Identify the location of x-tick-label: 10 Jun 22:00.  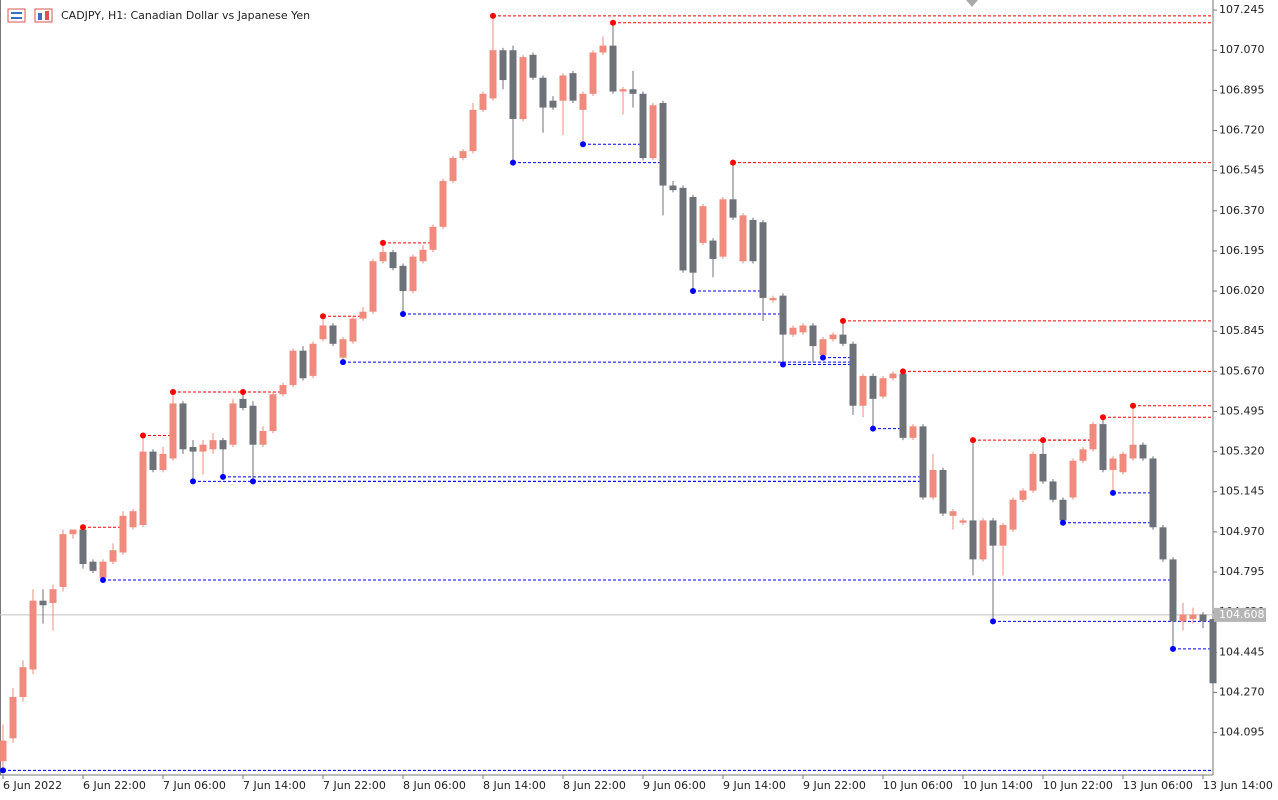
(1078, 785).